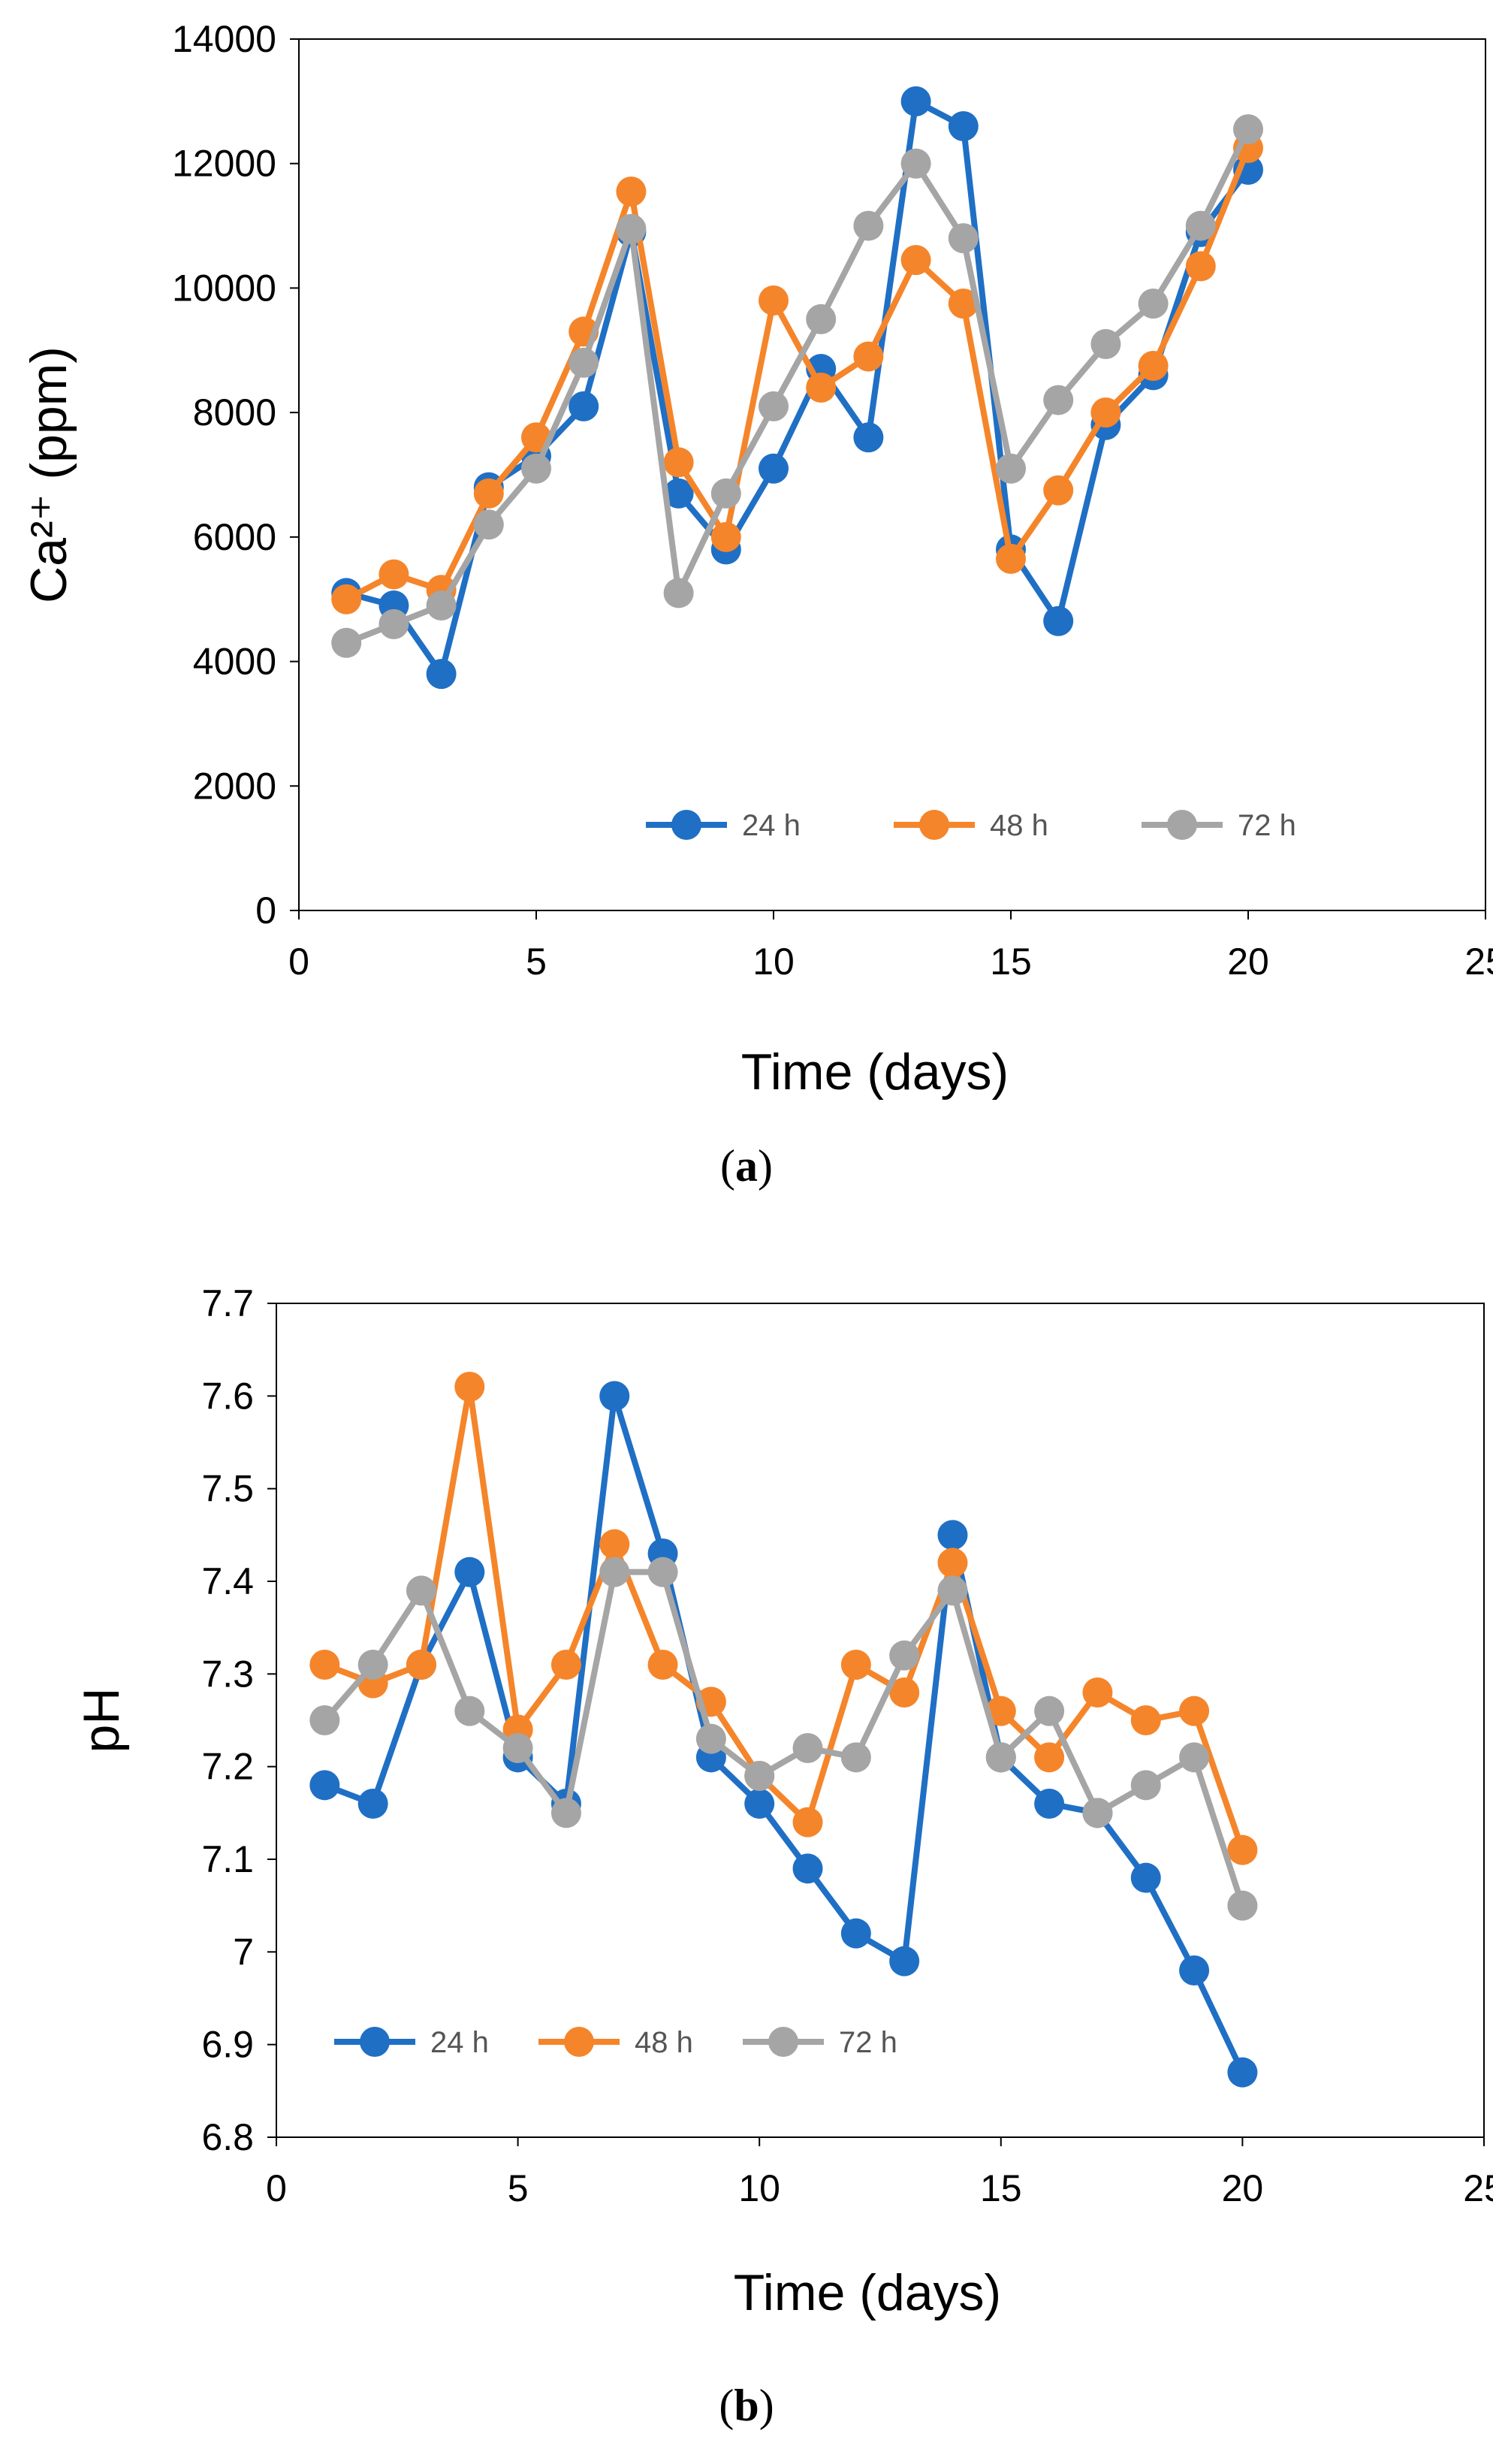  I want to click on y-tick-label: 0, so click(265, 910).